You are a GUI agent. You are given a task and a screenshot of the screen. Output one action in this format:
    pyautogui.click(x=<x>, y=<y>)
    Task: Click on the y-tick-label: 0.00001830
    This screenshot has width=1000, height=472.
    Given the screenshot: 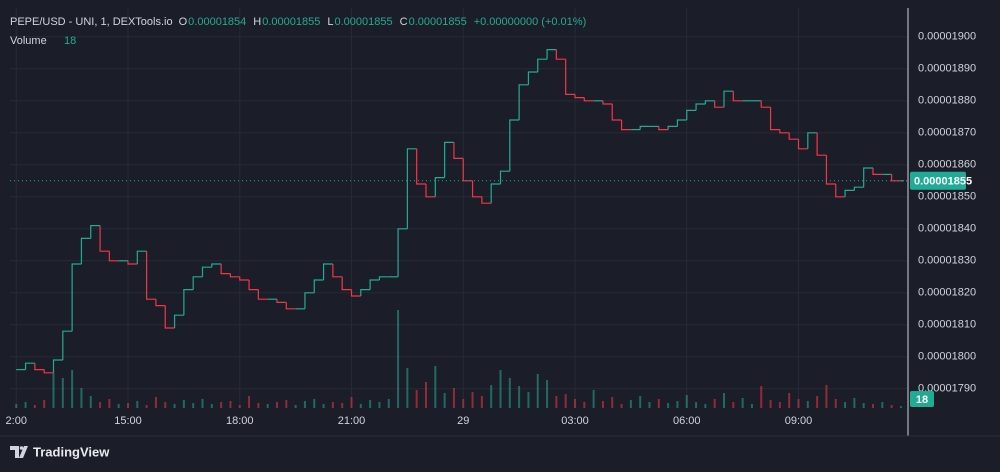 What is the action you would take?
    pyautogui.click(x=947, y=261)
    